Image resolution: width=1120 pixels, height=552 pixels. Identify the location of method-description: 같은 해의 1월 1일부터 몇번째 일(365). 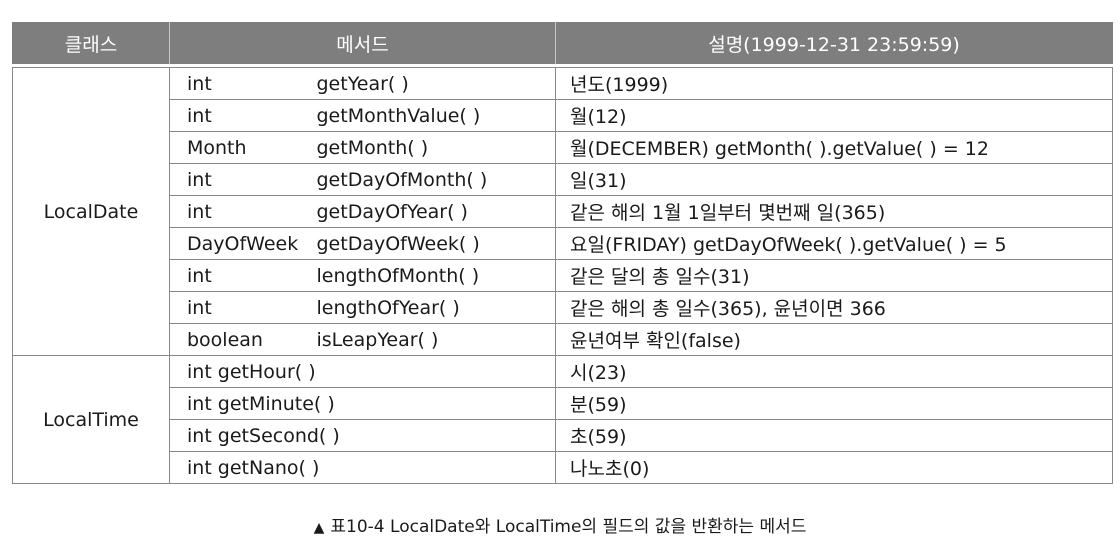
(834, 211).